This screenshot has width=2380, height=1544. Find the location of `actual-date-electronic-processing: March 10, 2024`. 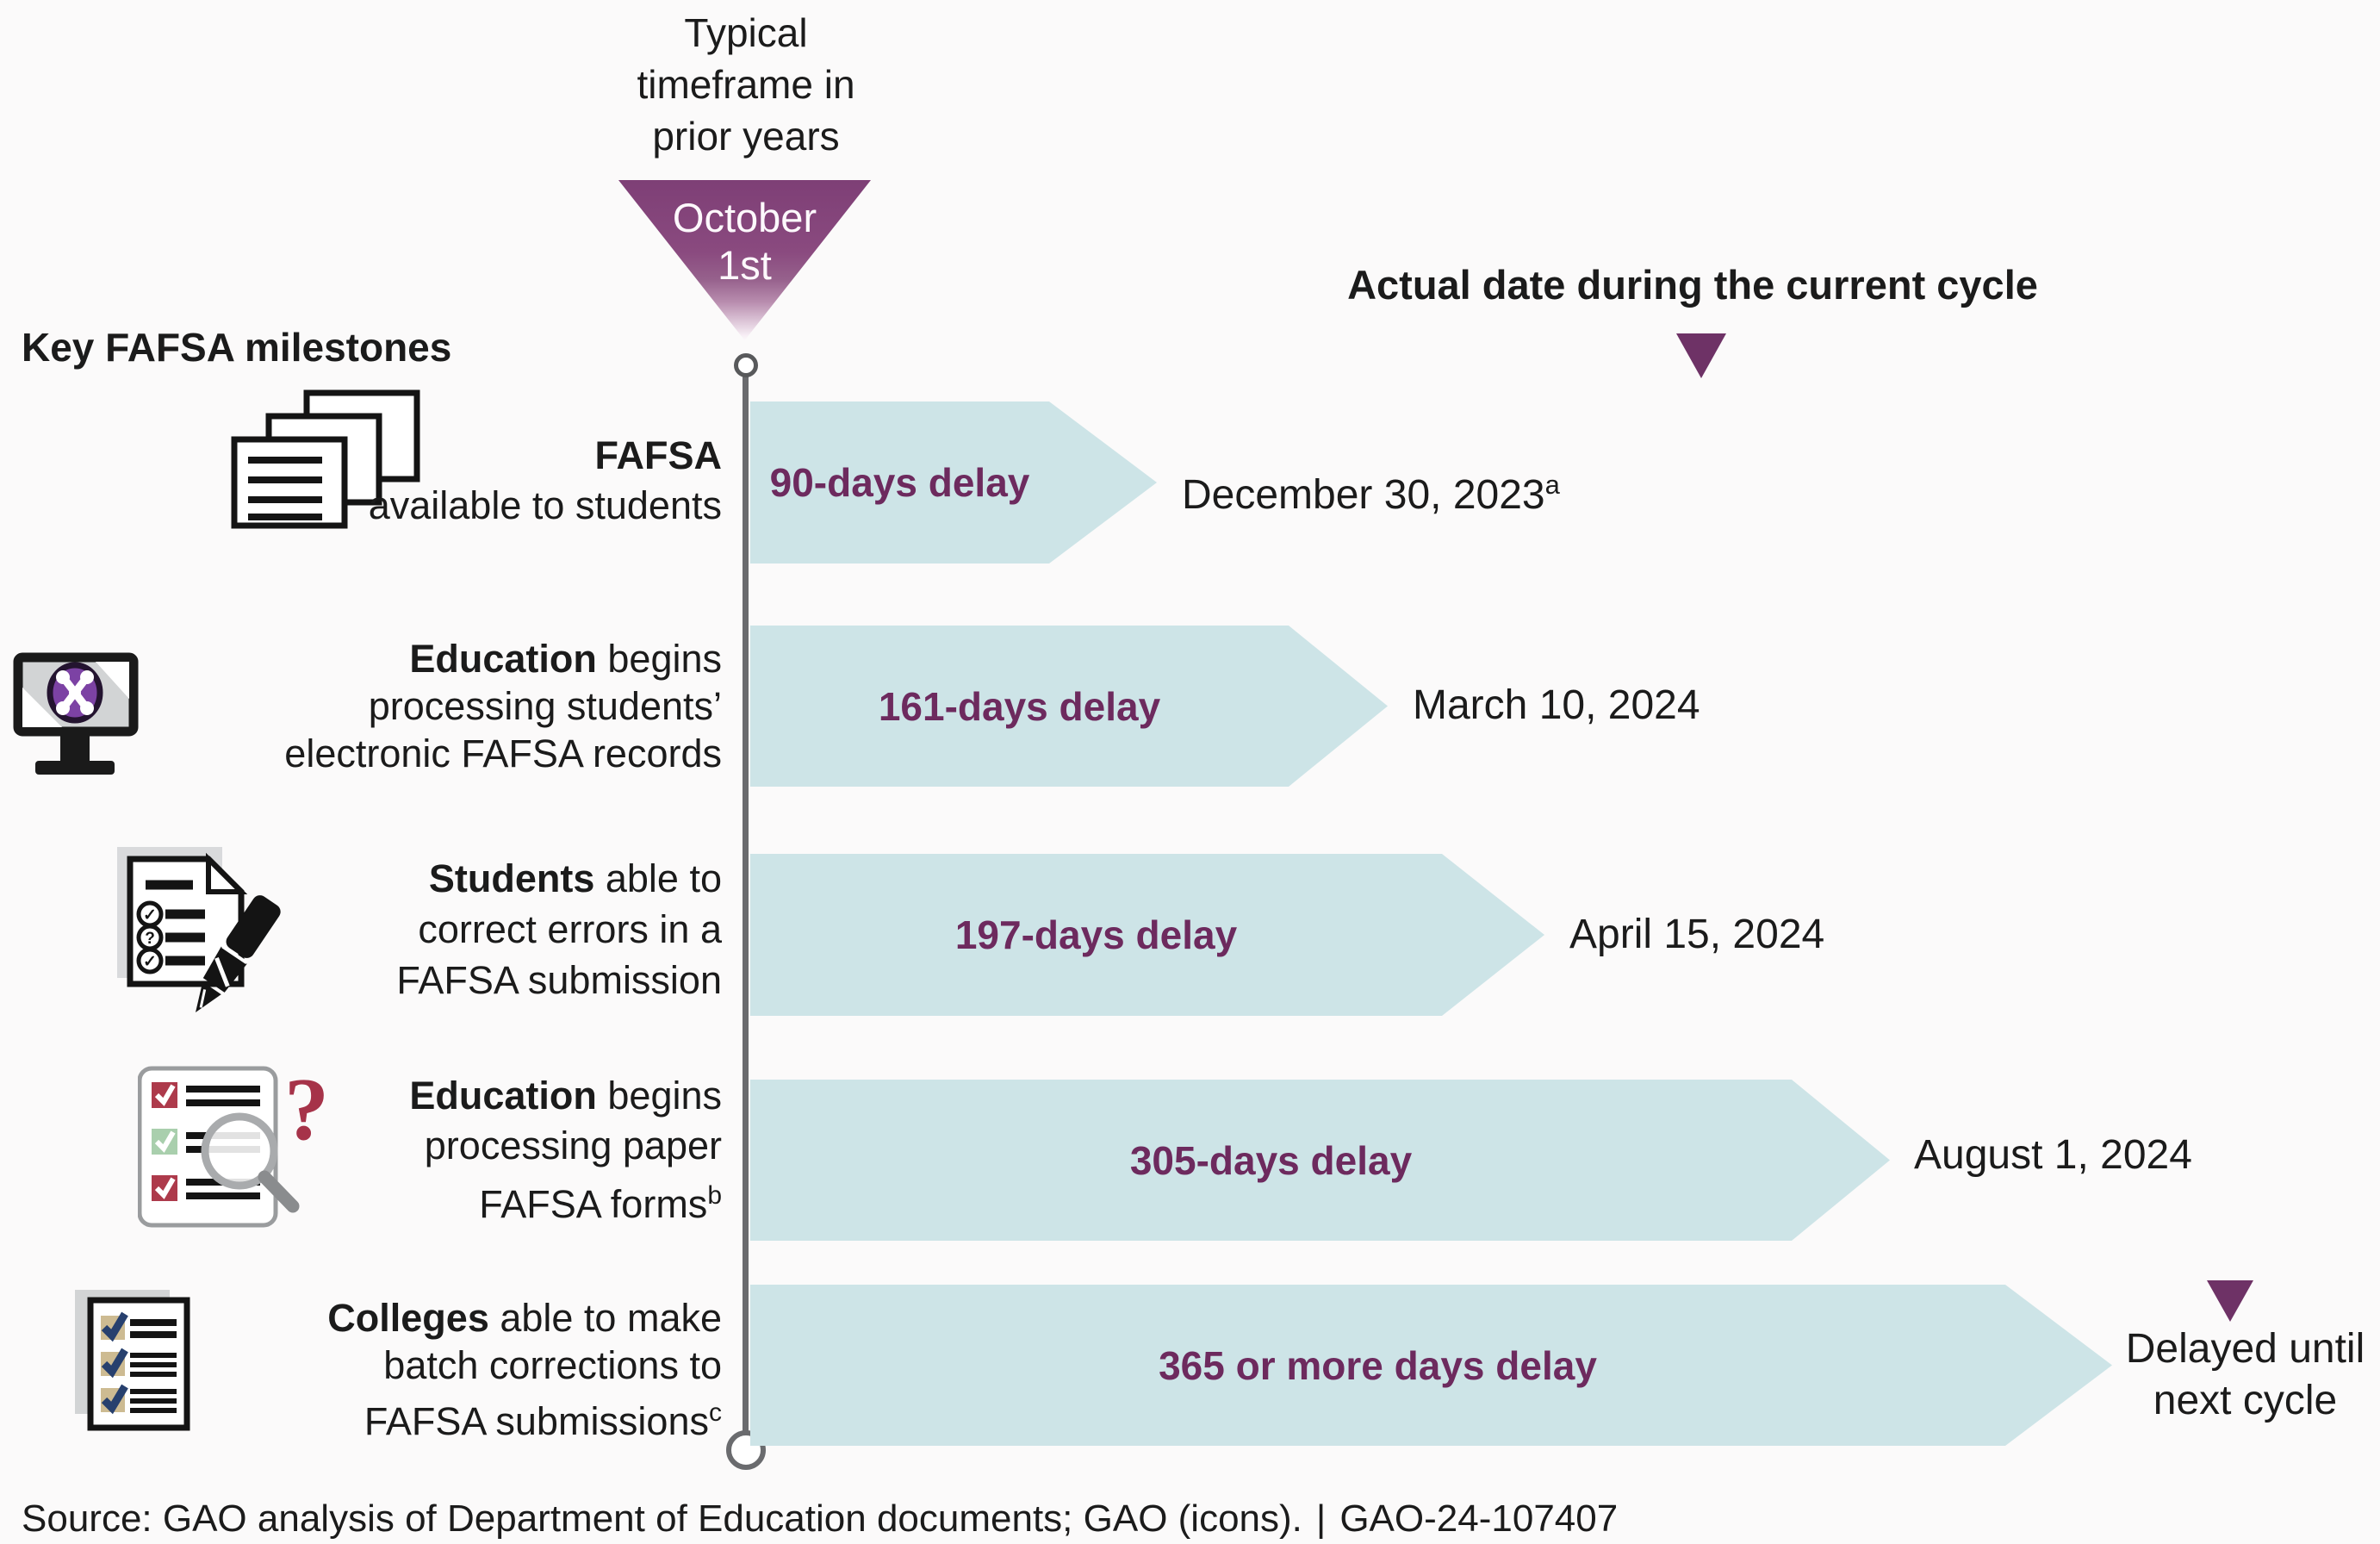

actual-date-electronic-processing: March 10, 2024 is located at coordinates (1557, 705).